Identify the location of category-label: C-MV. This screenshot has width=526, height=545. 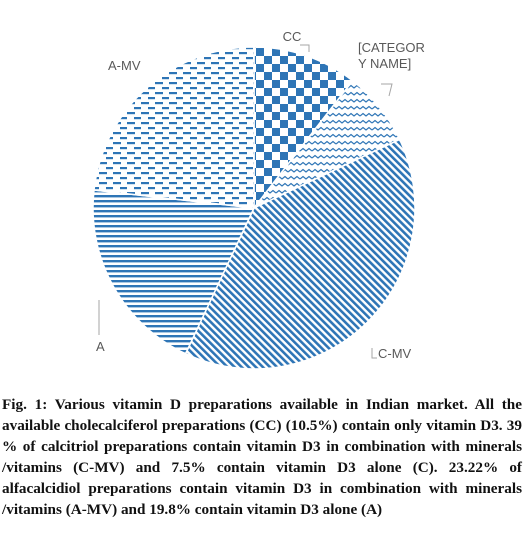
(395, 353).